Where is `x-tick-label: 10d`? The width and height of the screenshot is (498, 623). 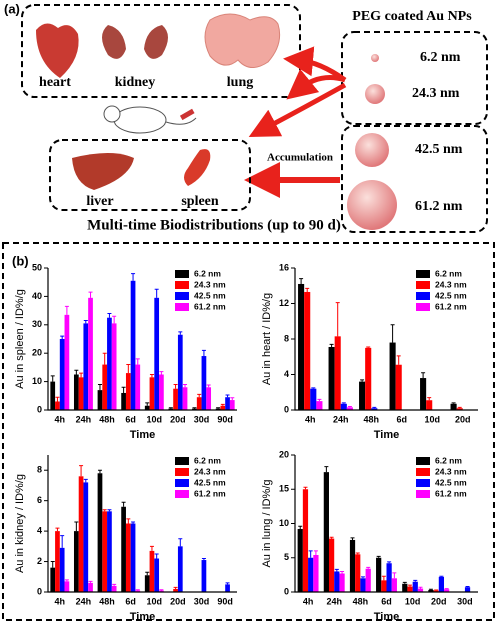 x-tick-label: 10d is located at coordinates (155, 419).